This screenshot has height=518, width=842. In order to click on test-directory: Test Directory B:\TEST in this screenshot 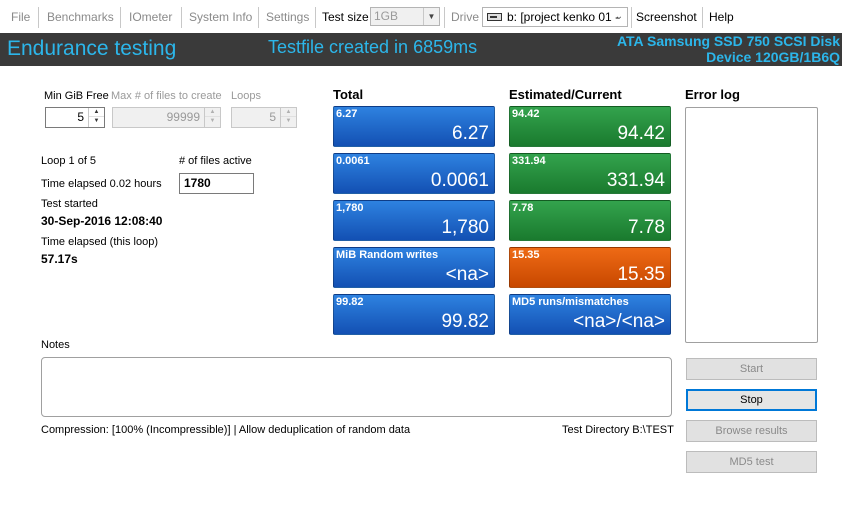, I will do `click(618, 430)`.